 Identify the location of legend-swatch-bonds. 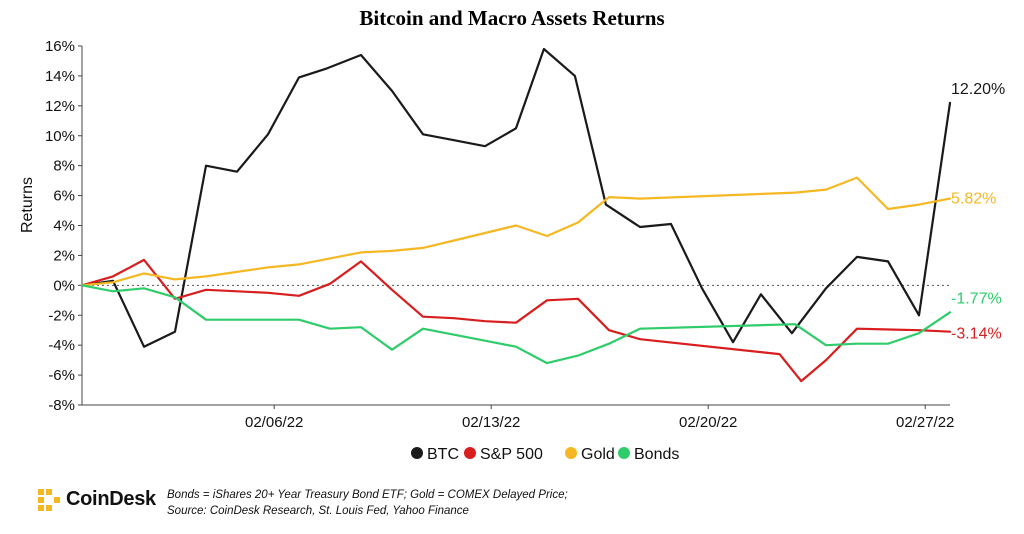
(624, 453).